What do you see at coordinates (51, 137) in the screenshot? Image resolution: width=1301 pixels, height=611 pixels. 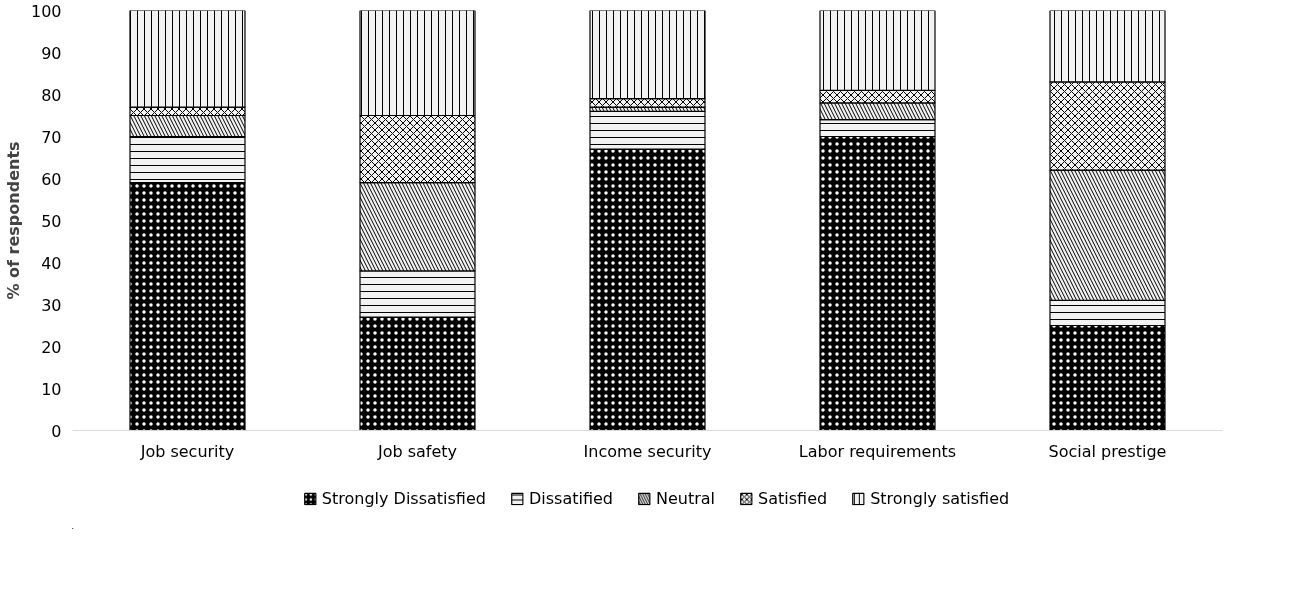 I see `y-tick-label: 70` at bounding box center [51, 137].